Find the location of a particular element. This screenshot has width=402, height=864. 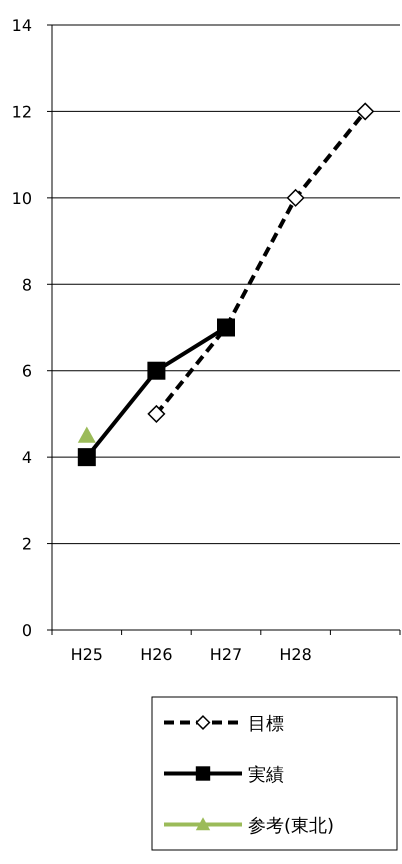

x-tick-label: H26 is located at coordinates (156, 654).